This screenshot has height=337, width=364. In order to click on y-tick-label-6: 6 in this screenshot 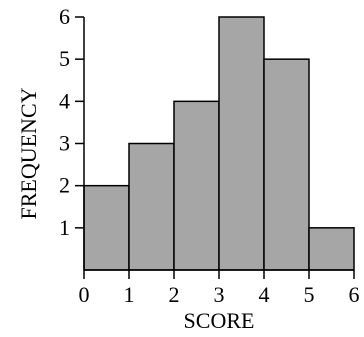, I will do `click(64, 16)`.